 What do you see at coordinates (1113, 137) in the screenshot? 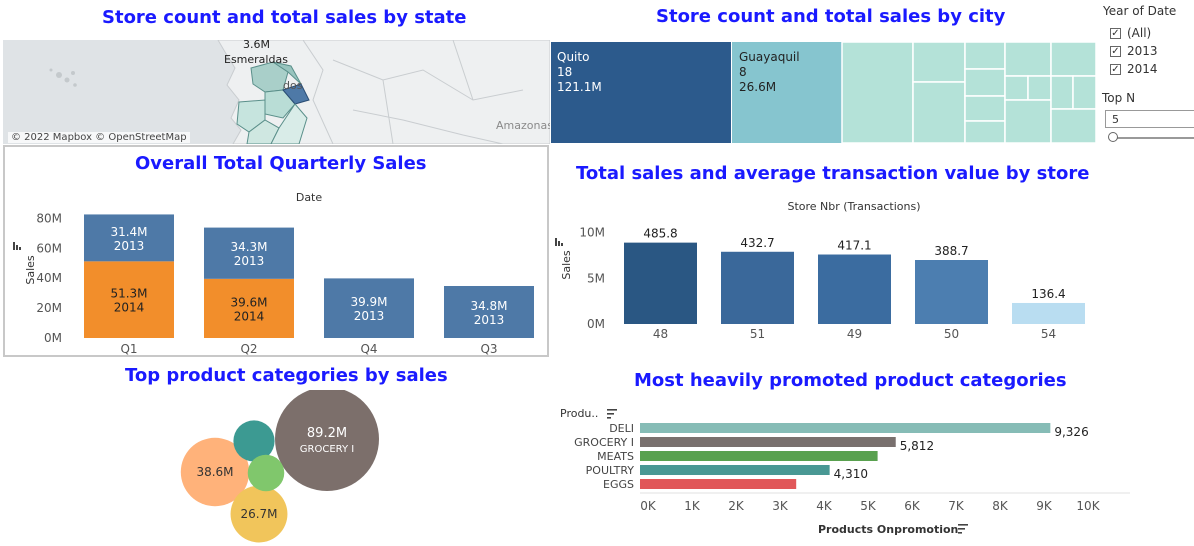
I see `topn-slider-handle` at bounding box center [1113, 137].